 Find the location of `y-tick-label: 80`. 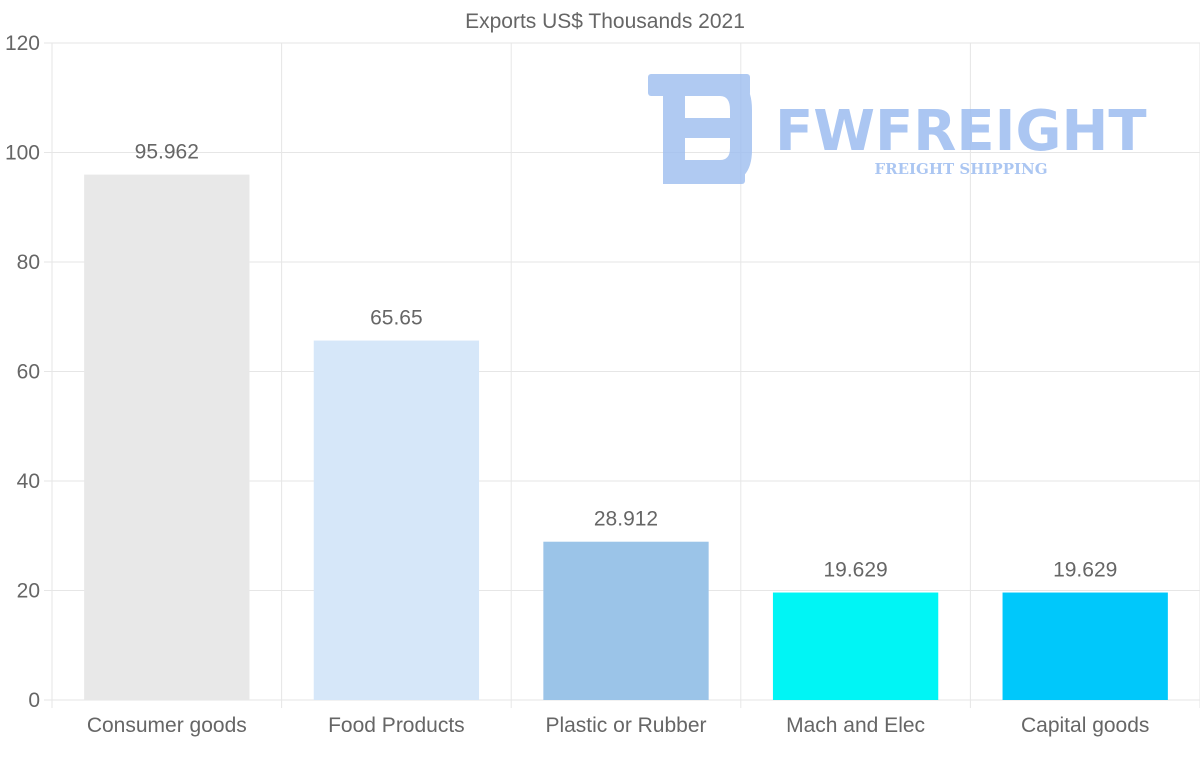

y-tick-label: 80 is located at coordinates (28, 262).